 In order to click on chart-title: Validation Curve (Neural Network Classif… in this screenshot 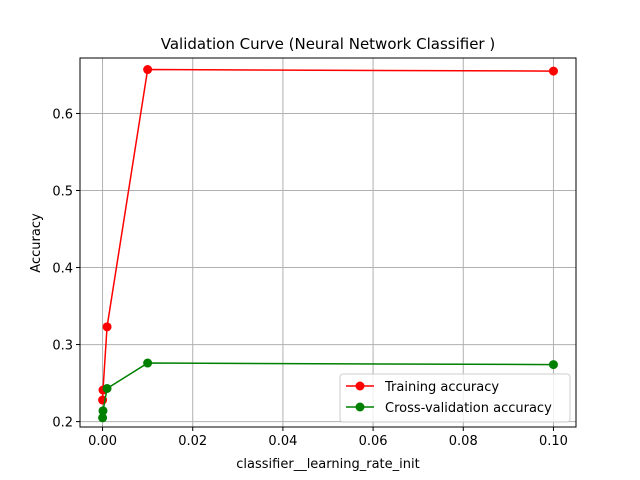, I will do `click(328, 44)`.